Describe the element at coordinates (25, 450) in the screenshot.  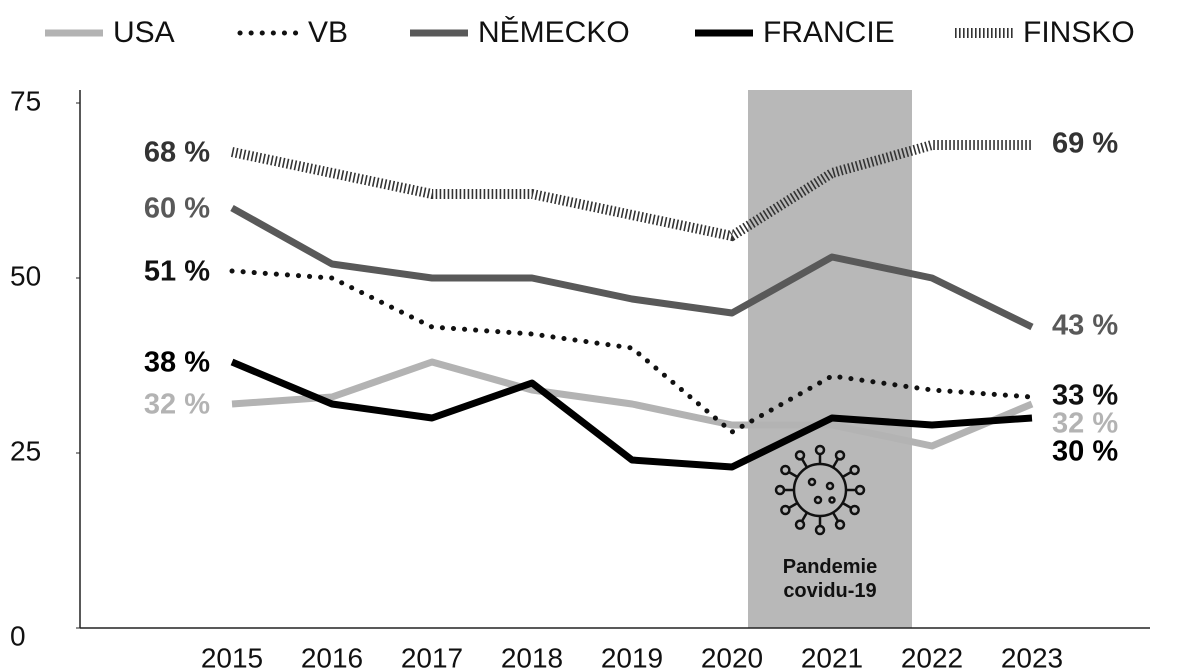
I see `y-tick-label: 25` at that location.